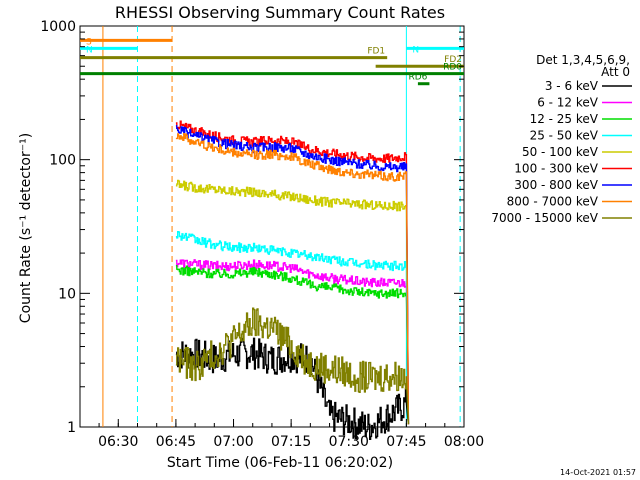 The height and width of the screenshot is (480, 640). I want to click on y-tick-label: 100, so click(62, 161).